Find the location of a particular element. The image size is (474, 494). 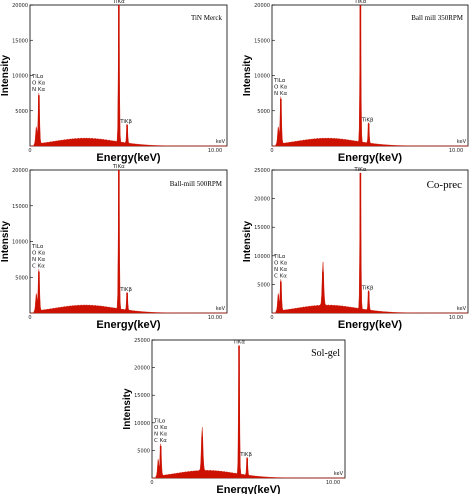

panel-title: Sol-gel is located at coordinates (325, 353).